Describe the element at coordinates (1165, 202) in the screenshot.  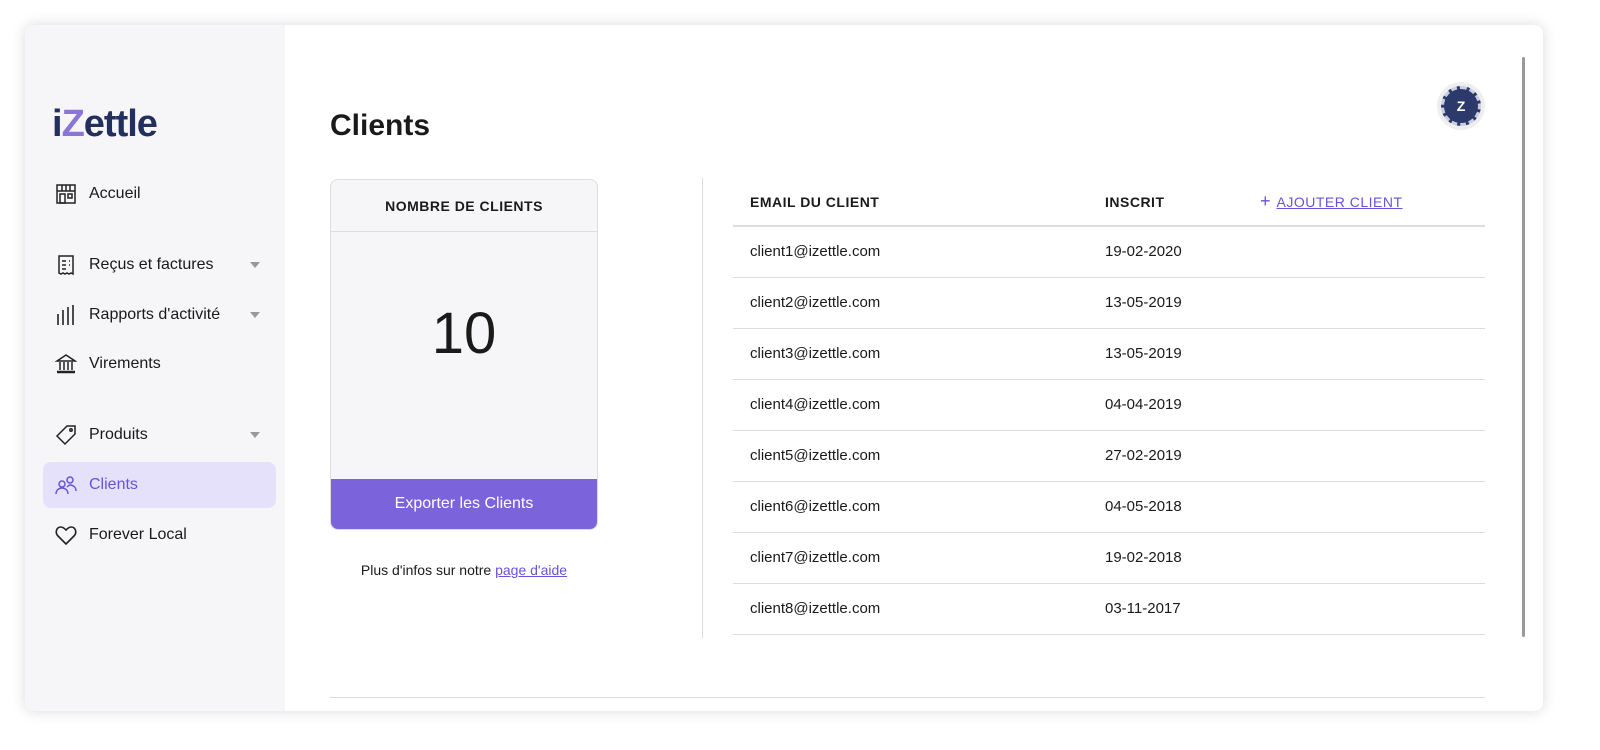
I see `column-header-registered: INSCRIT` at that location.